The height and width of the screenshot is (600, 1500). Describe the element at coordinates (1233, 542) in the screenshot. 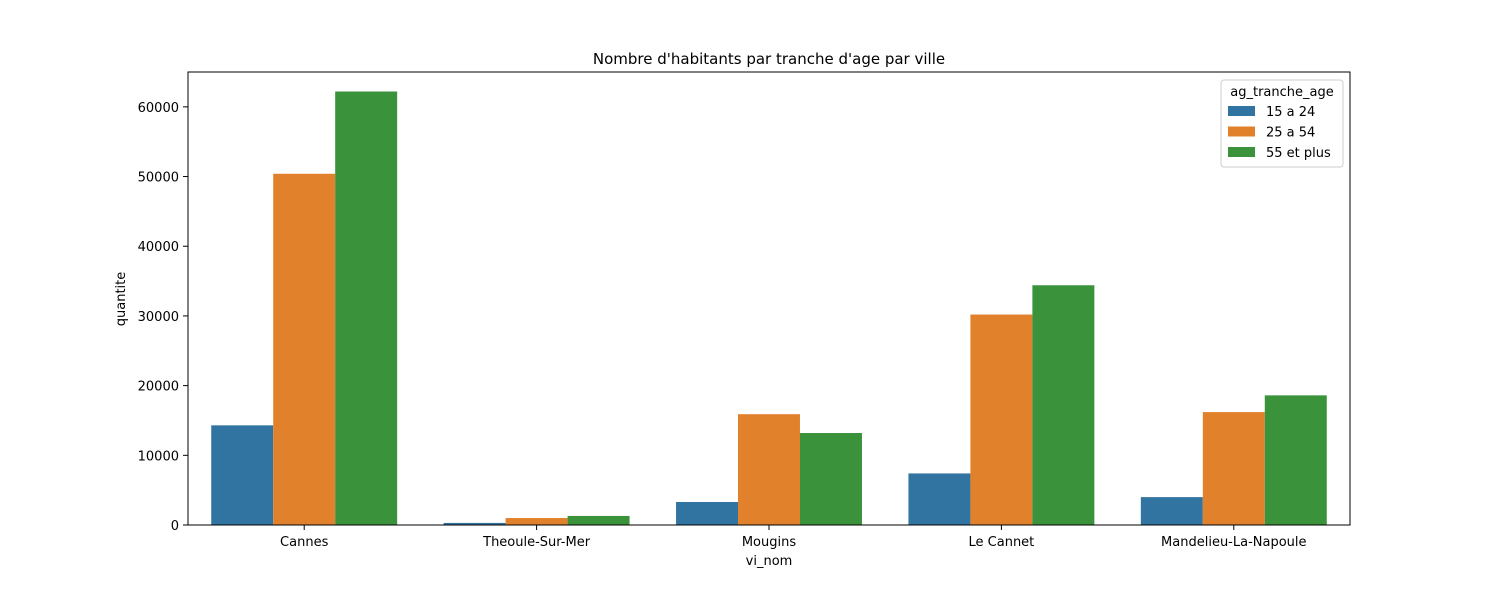

I see `x-tick-label: Mandelieu-La-Napoule` at that location.